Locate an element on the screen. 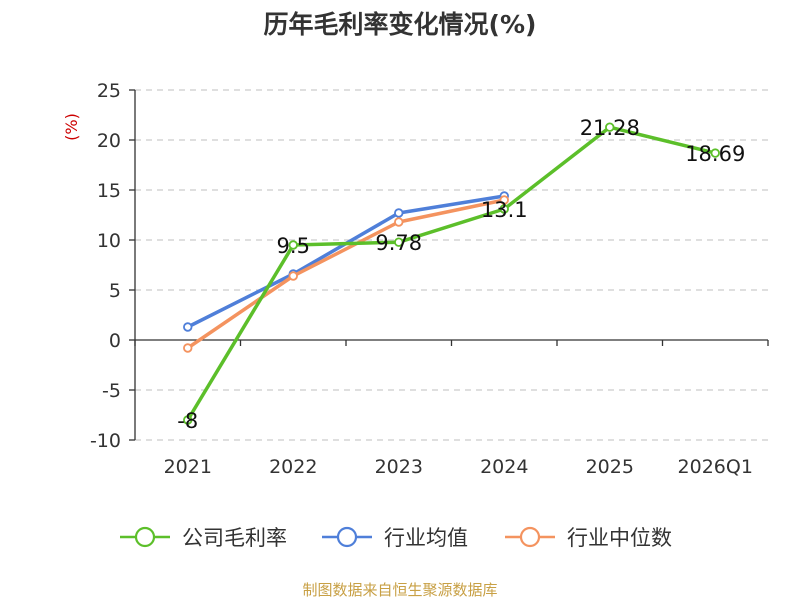  data-label: 9.5 is located at coordinates (293, 246).